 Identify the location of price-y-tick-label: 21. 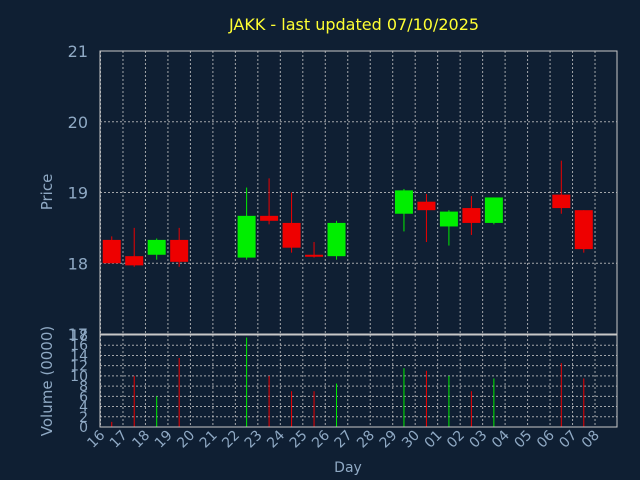
(78, 51).